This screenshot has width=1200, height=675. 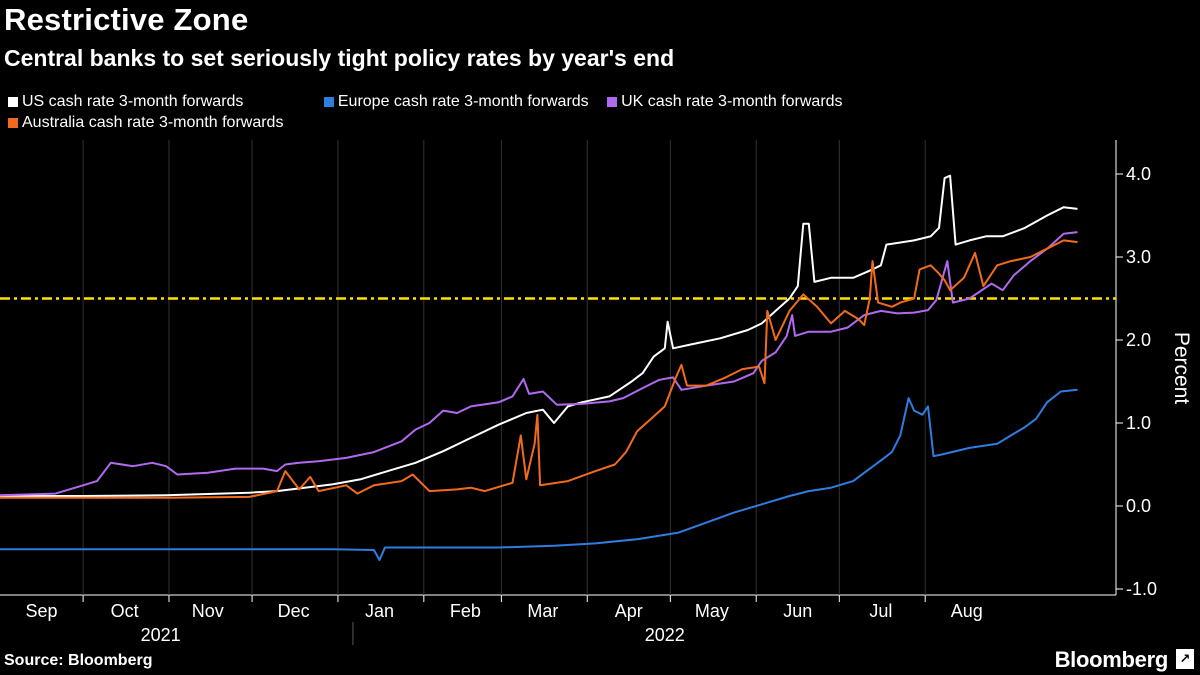 I want to click on x-tick-label-nov: Nov, so click(x=208, y=611).